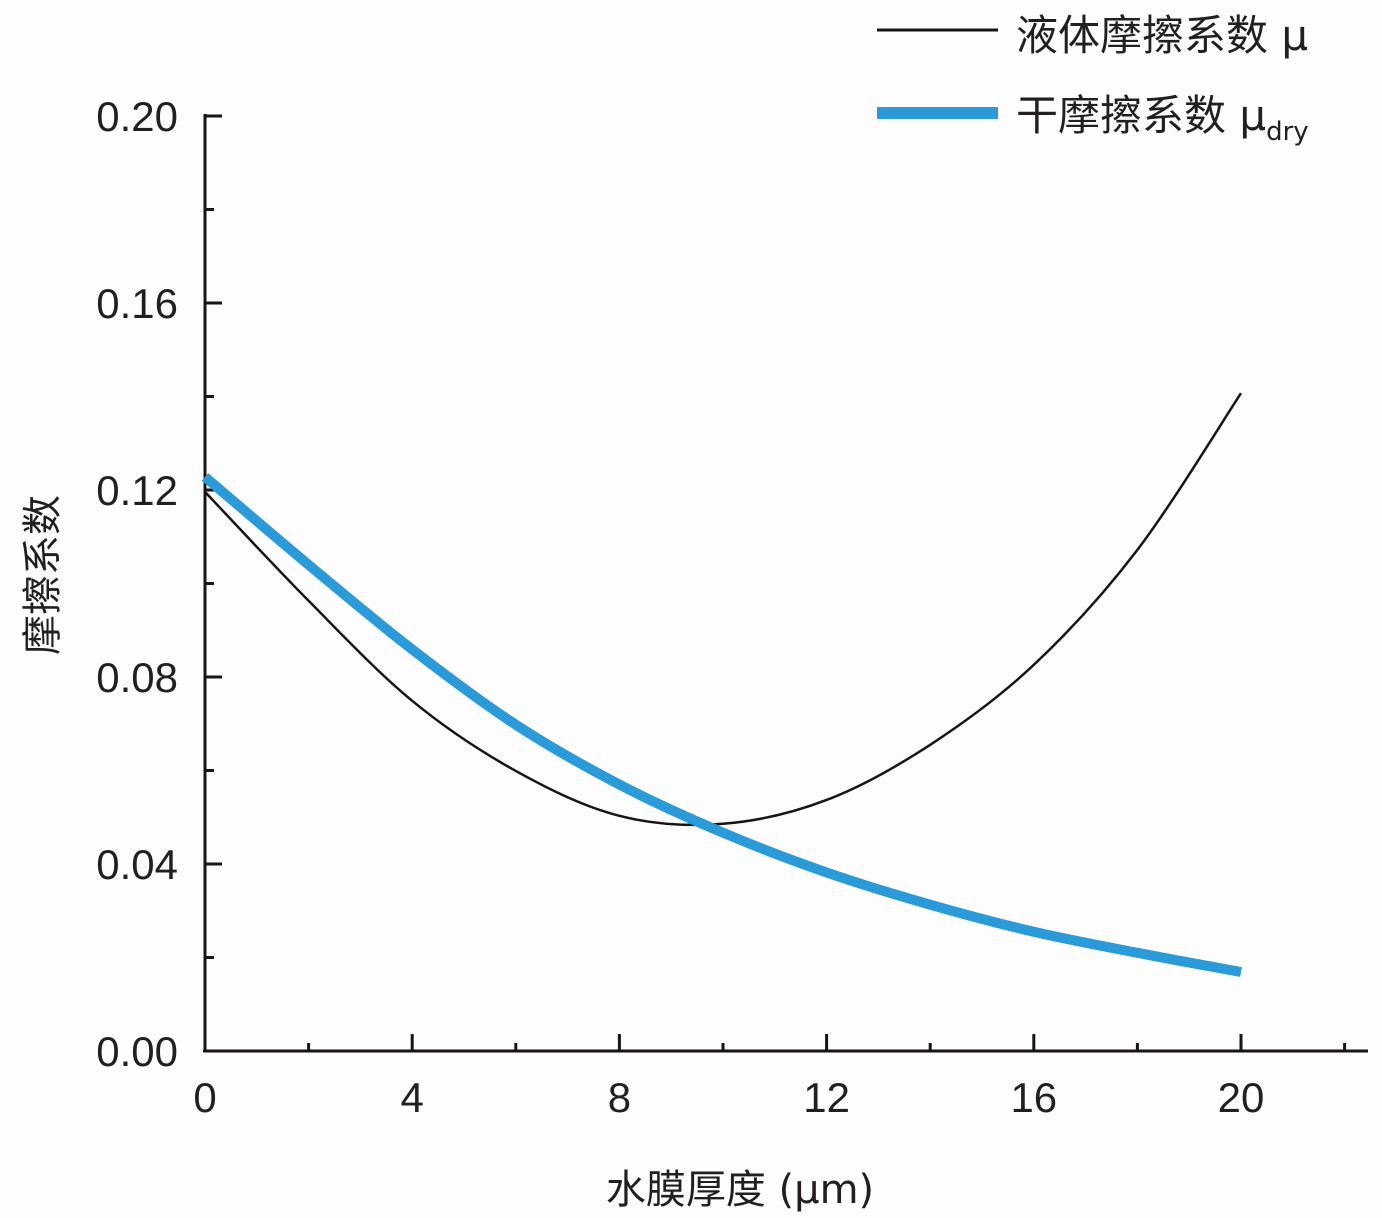 The width and height of the screenshot is (1382, 1218). Describe the element at coordinates (137, 677) in the screenshot. I see `y-tick-label: 0.08` at that location.